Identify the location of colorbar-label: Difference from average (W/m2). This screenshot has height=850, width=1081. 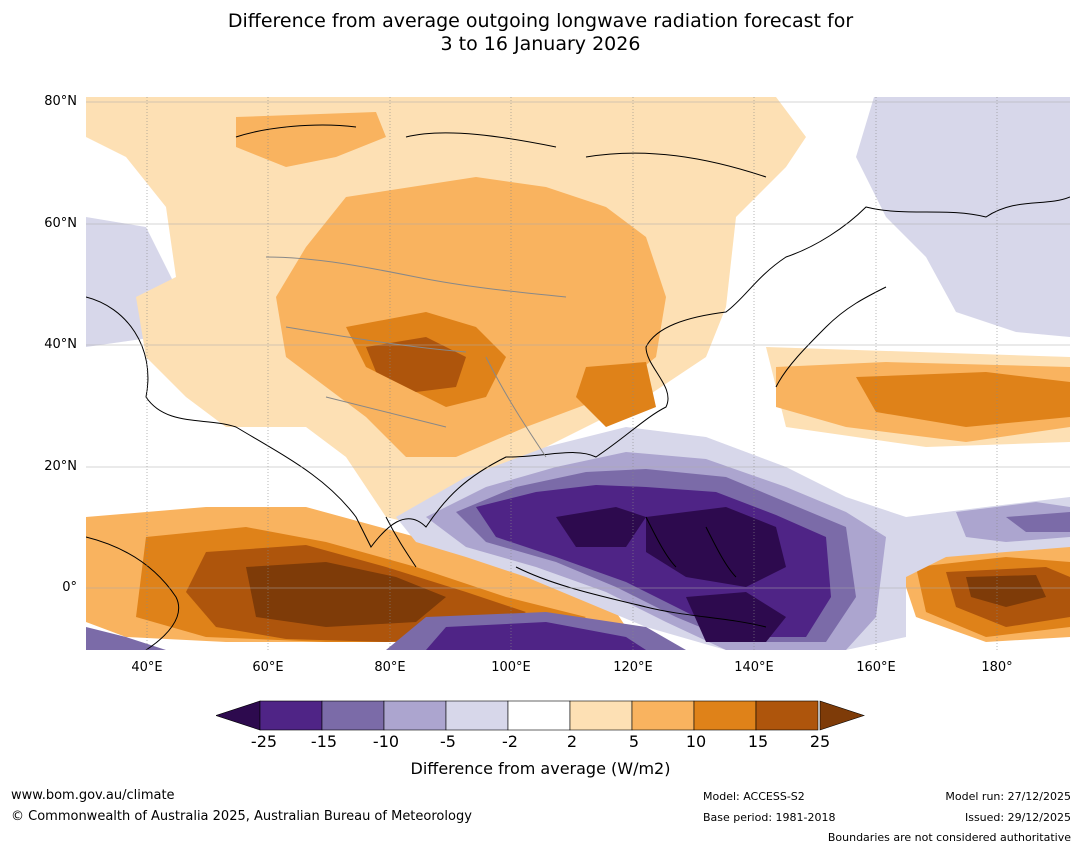
(540, 768).